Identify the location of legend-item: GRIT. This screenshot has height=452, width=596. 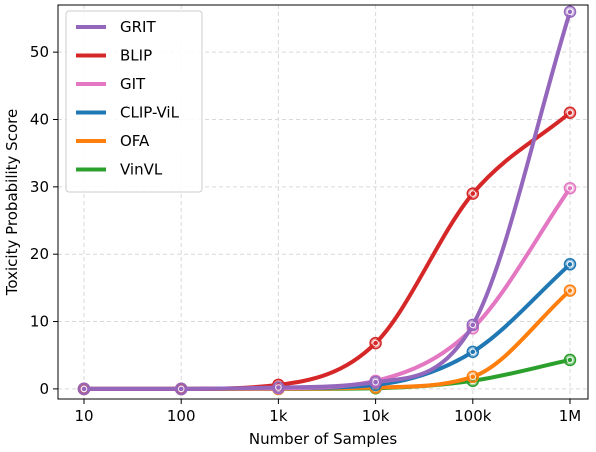
(116, 27).